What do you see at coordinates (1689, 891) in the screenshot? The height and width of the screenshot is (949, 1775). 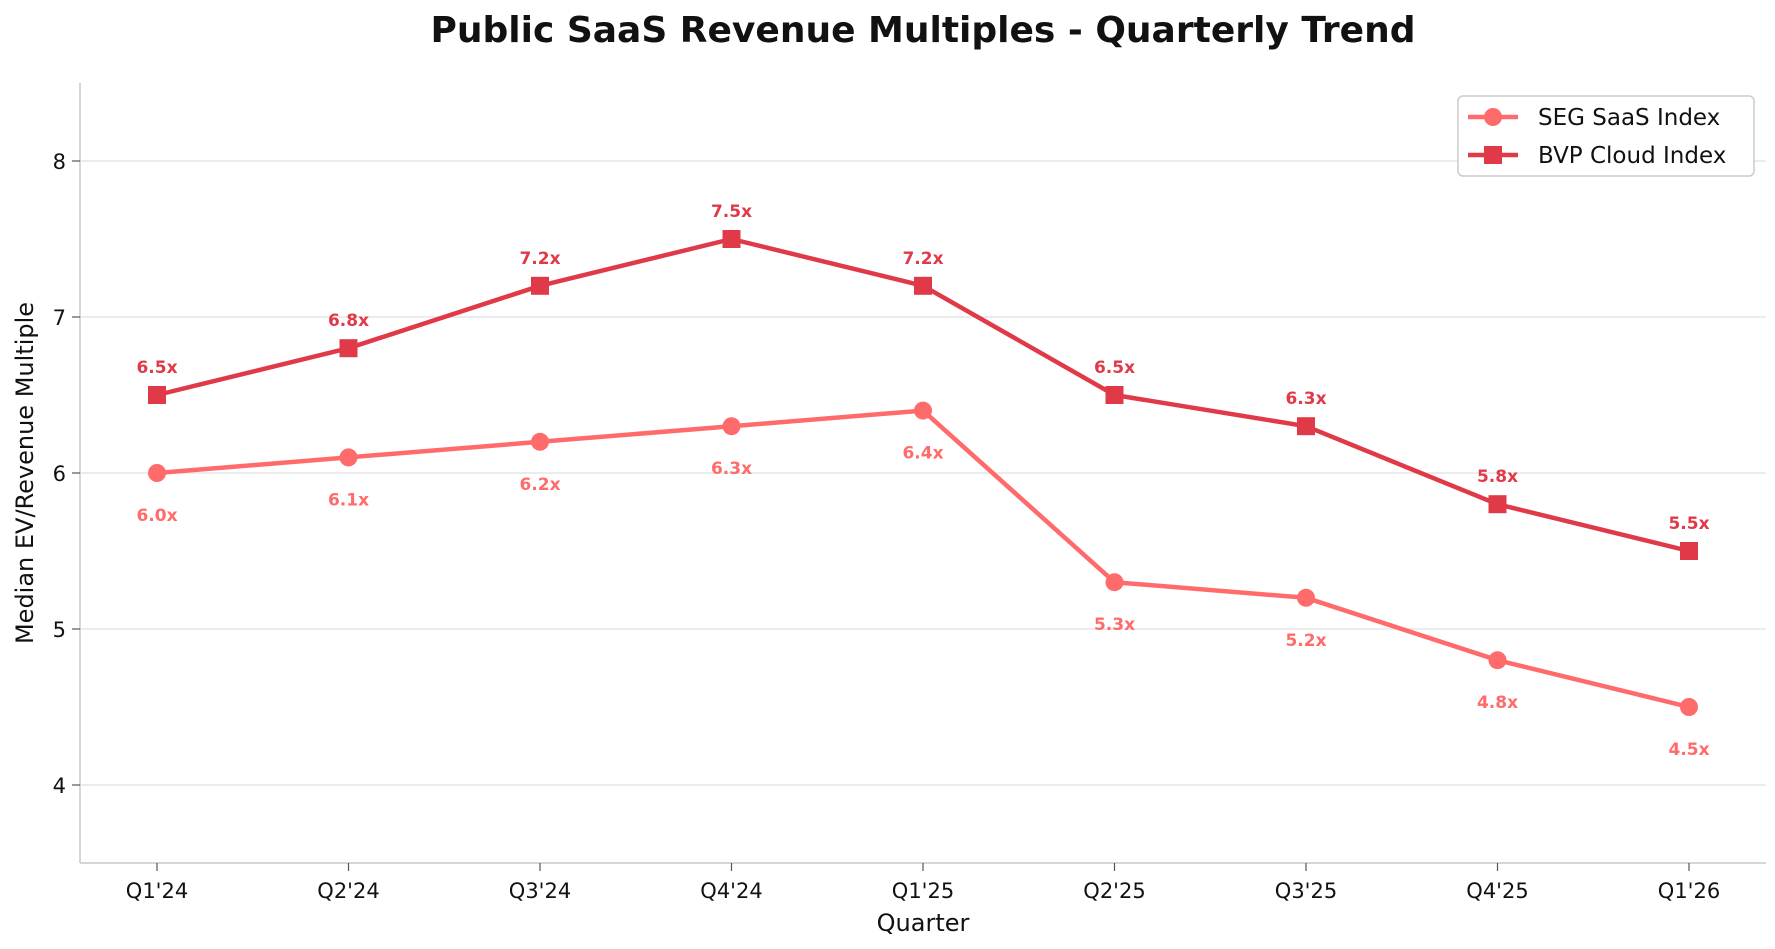 I see `x-tick-label-8: Q1'26` at bounding box center [1689, 891].